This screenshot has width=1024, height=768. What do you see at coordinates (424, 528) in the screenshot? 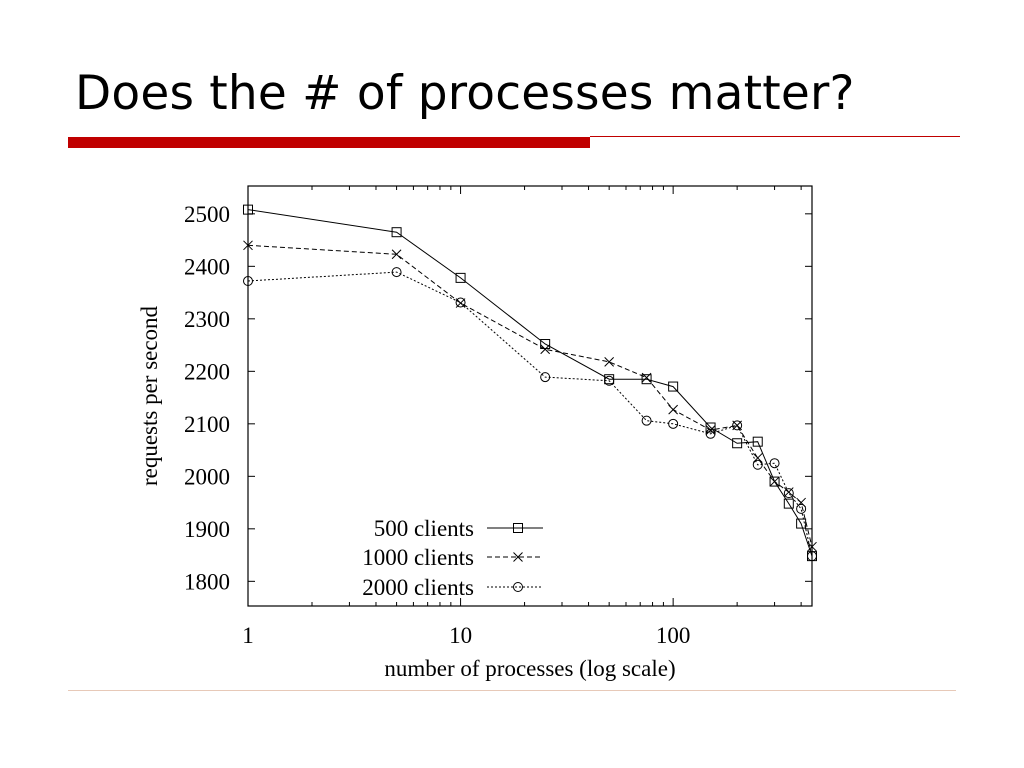
I see `legend-label: 500 clients` at bounding box center [424, 528].